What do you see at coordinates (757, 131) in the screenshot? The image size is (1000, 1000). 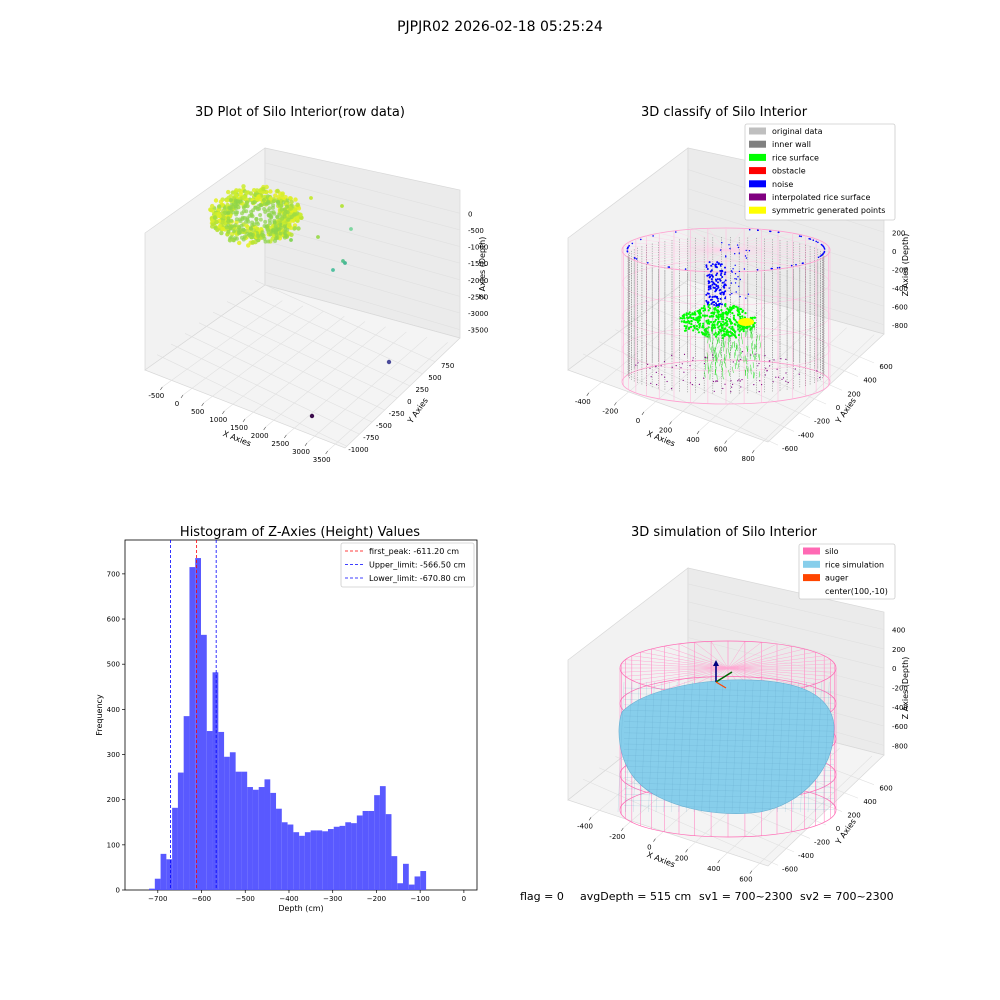 I see `cls-legend-swatch` at bounding box center [757, 131].